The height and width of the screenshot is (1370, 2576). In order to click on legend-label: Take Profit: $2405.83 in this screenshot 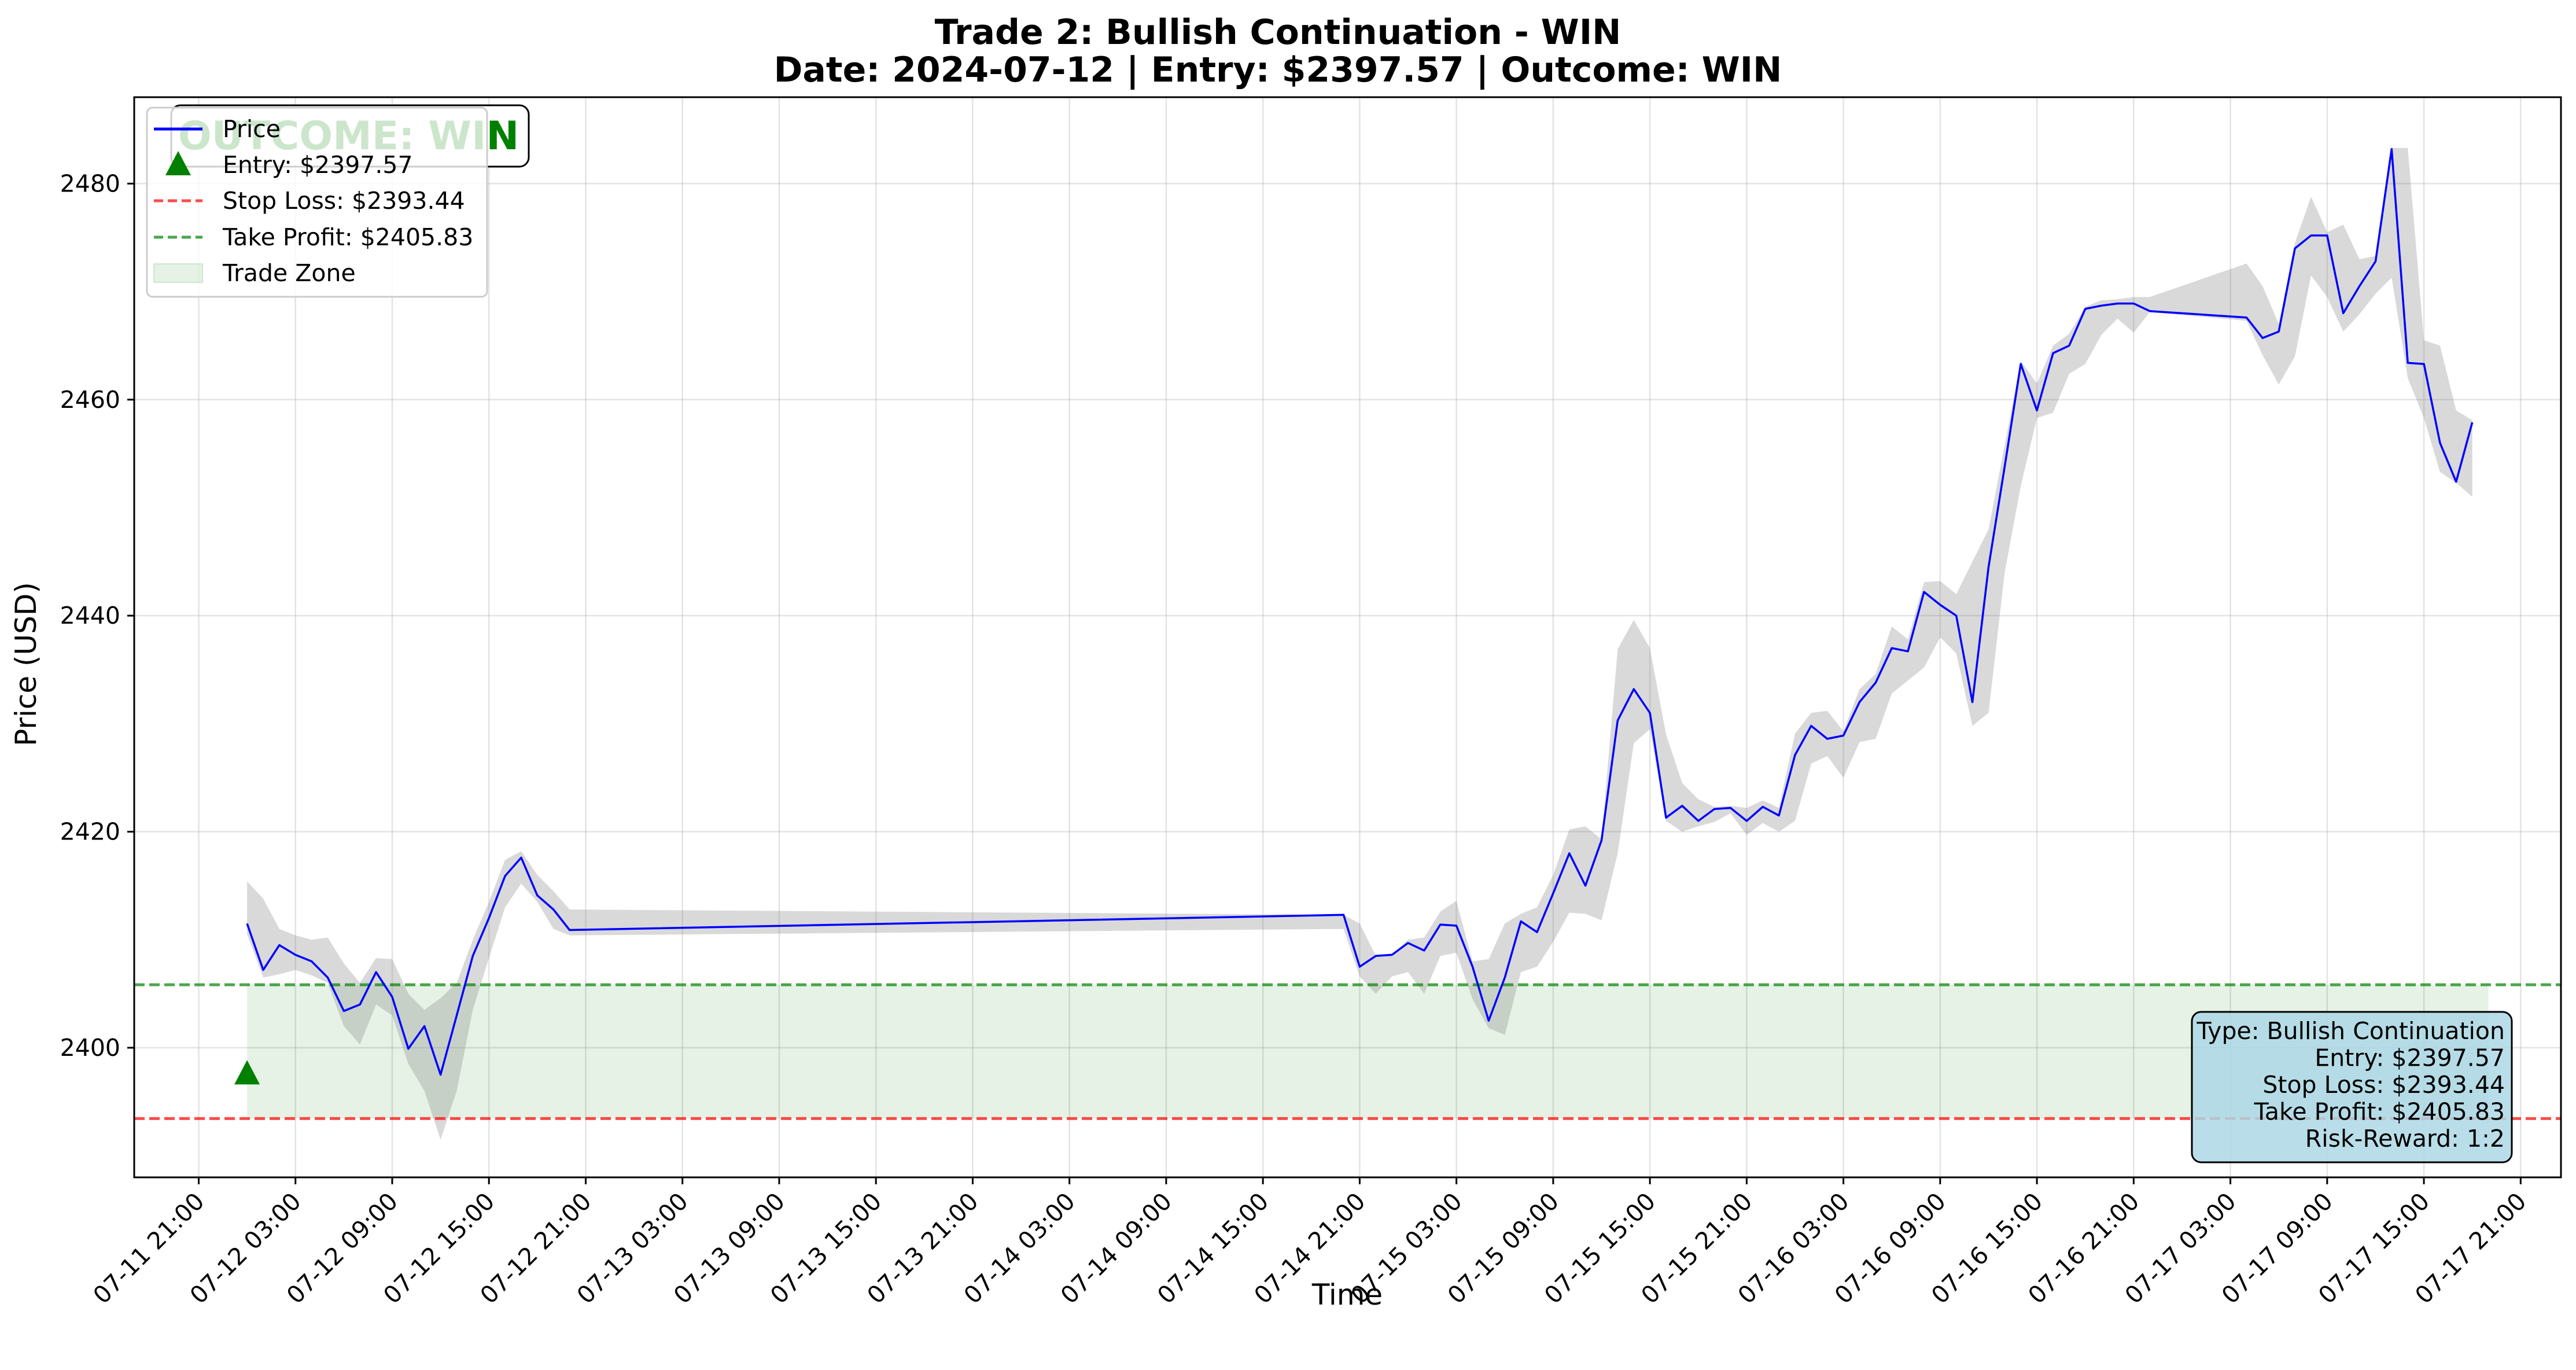, I will do `click(347, 237)`.